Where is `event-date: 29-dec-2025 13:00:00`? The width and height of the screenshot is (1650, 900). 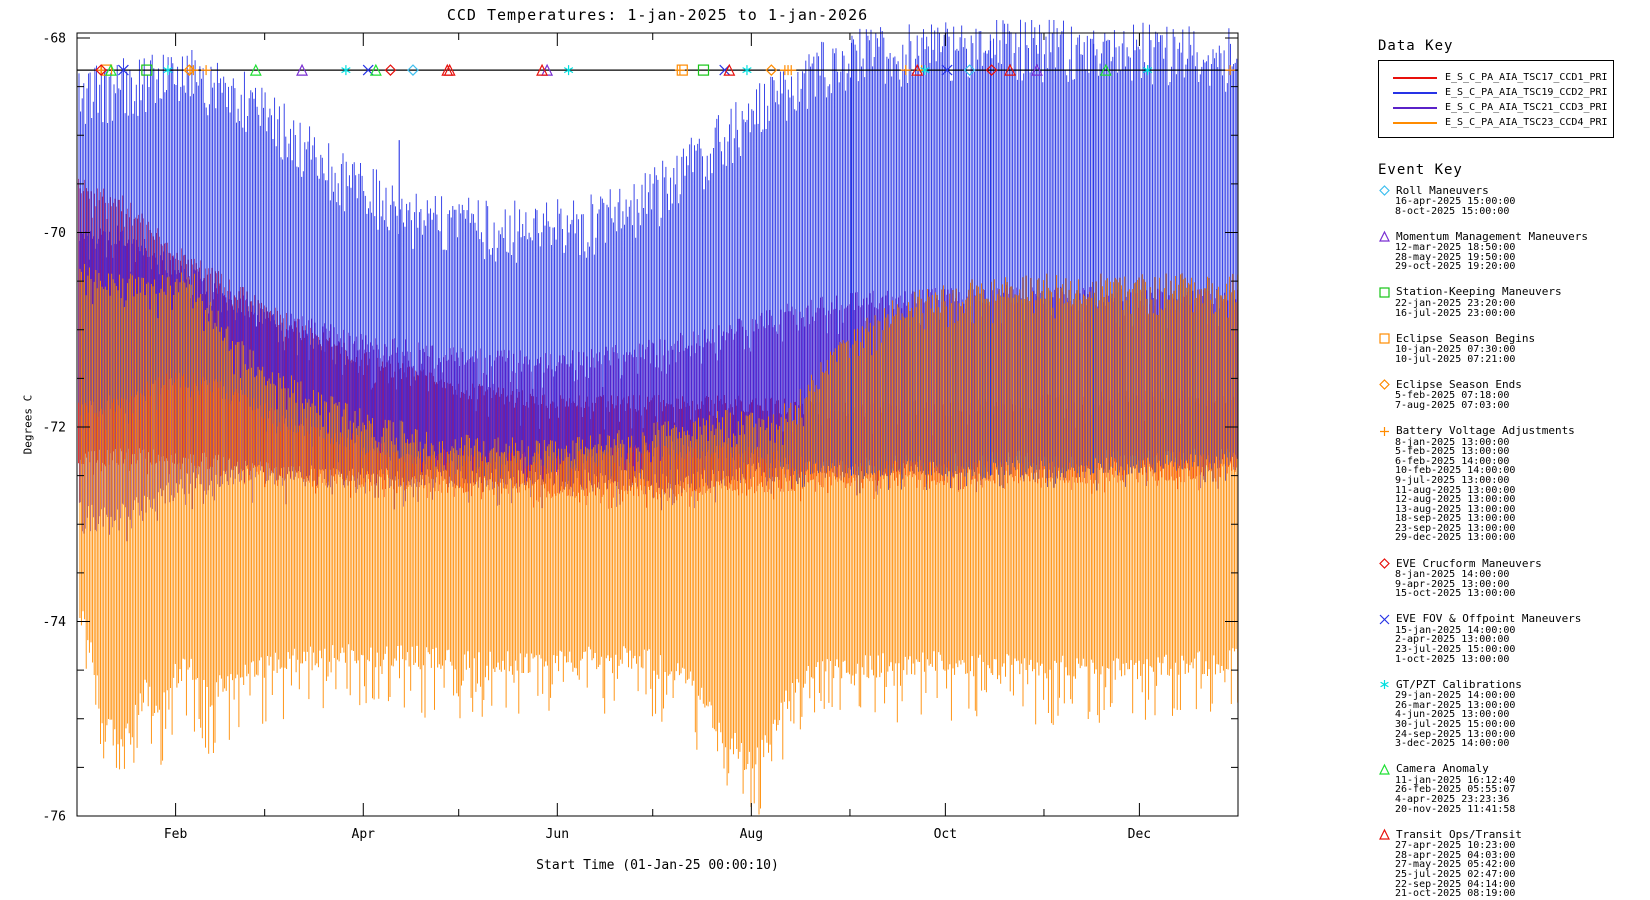
event-date: 29-dec-2025 13:00:00 is located at coordinates (1455, 538).